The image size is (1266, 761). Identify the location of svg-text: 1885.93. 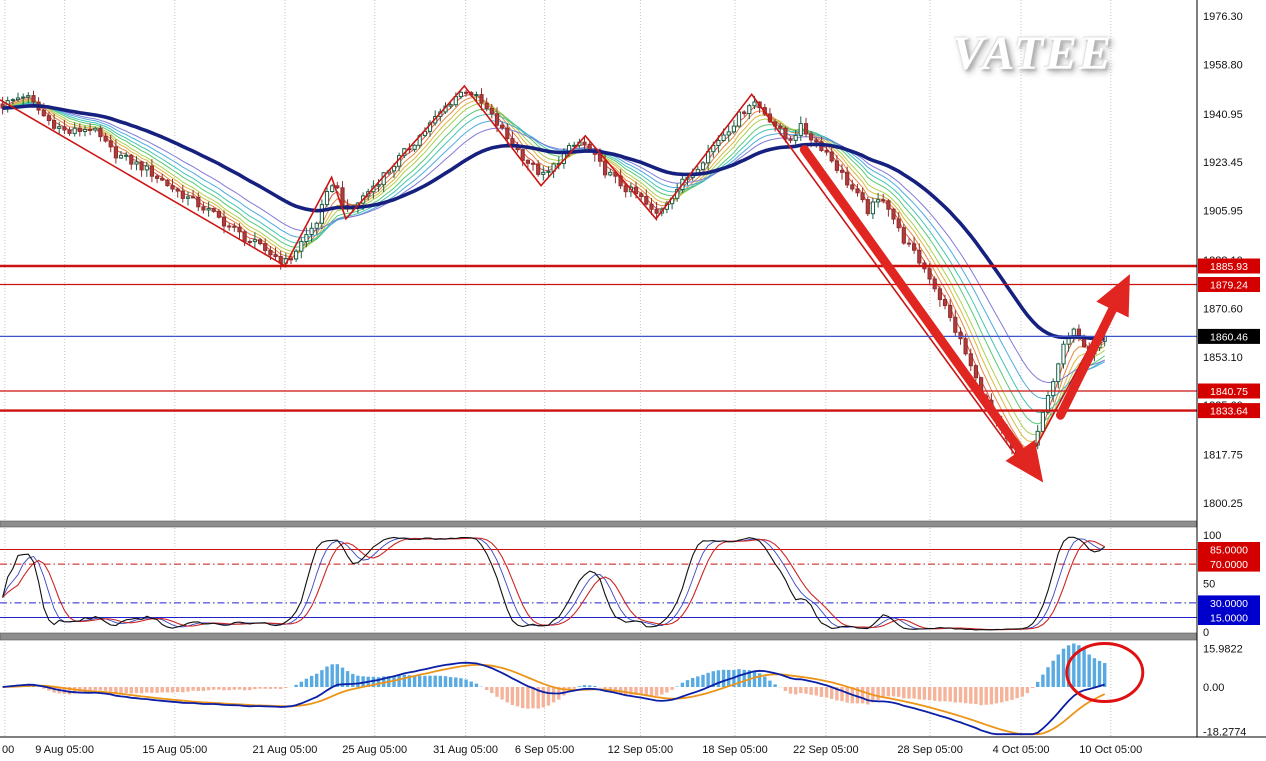
(1229, 267).